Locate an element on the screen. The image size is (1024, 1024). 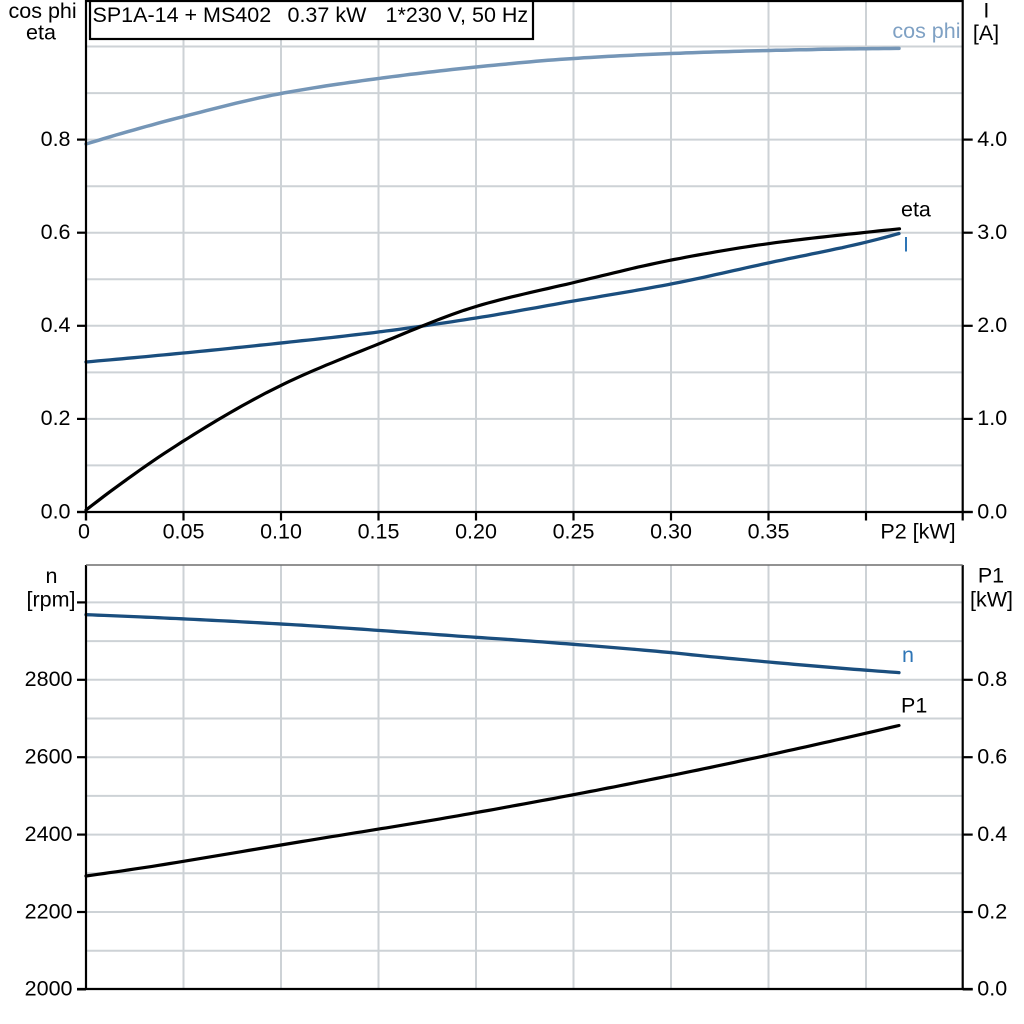
svg-text: 0.37 kW is located at coordinates (328, 15).